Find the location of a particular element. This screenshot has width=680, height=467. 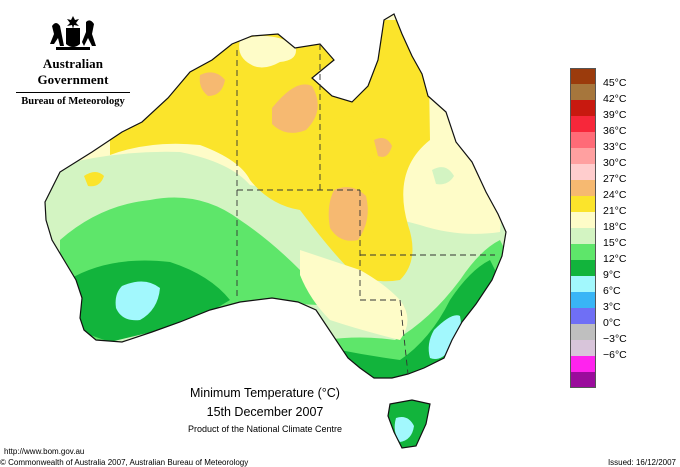

legend-label: −3°C is located at coordinates (615, 339).